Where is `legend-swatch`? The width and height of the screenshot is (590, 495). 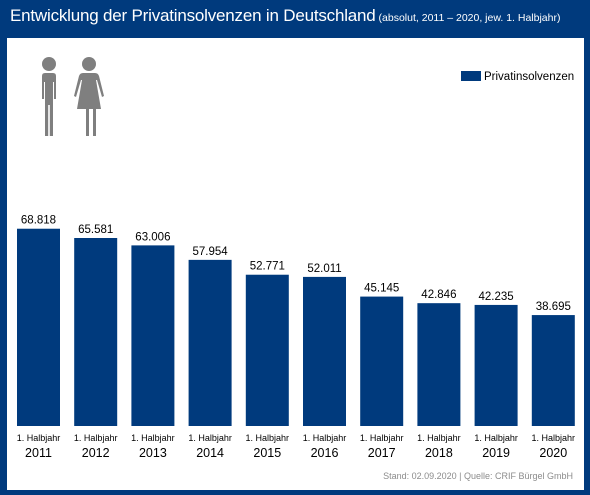
legend-swatch is located at coordinates (471, 76).